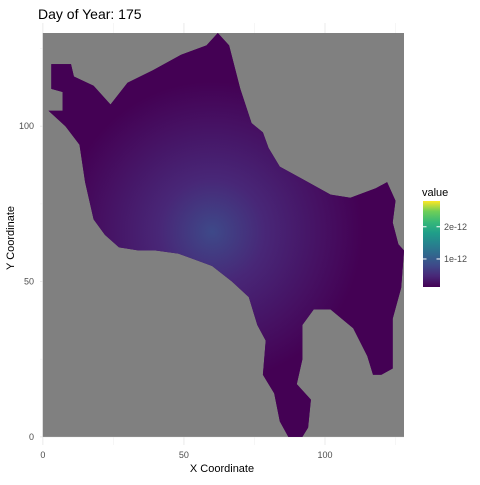  What do you see at coordinates (90, 14) in the screenshot?
I see `chart-title: Day of Year: 175` at bounding box center [90, 14].